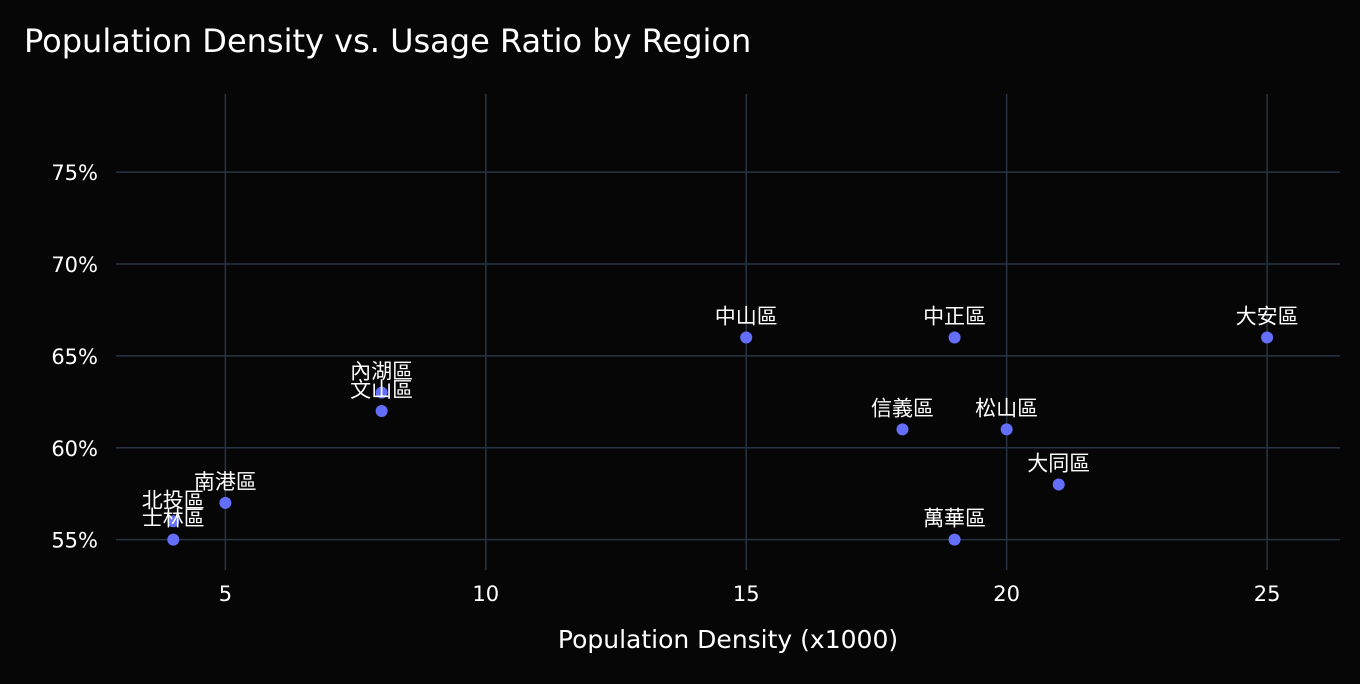 This screenshot has height=684, width=1360. What do you see at coordinates (225, 594) in the screenshot?
I see `x-tick-label: 5` at bounding box center [225, 594].